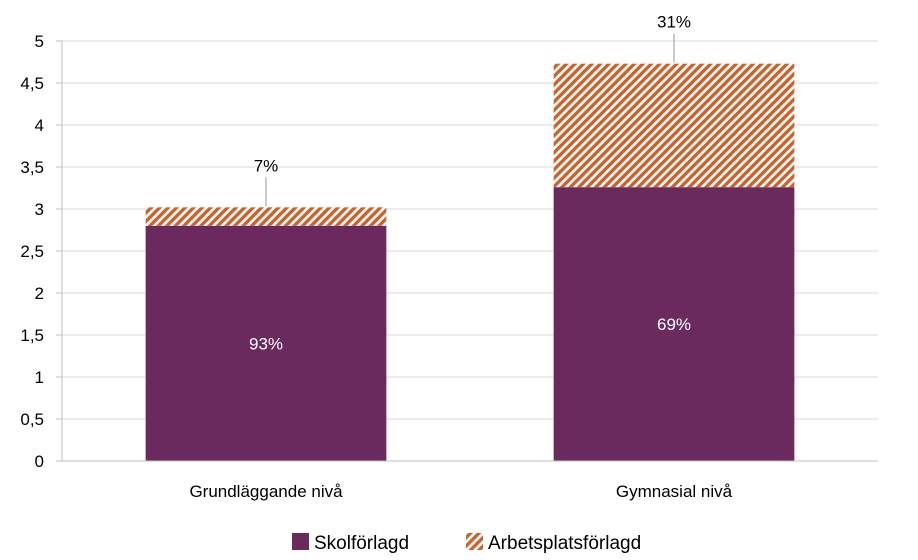  Describe the element at coordinates (474, 541) in the screenshot. I see `legend-swatch-arbetsplatsforlagd` at that location.